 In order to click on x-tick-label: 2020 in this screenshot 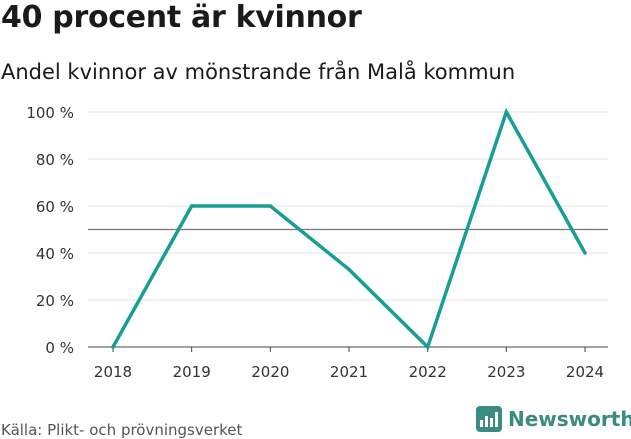, I will do `click(270, 372)`.